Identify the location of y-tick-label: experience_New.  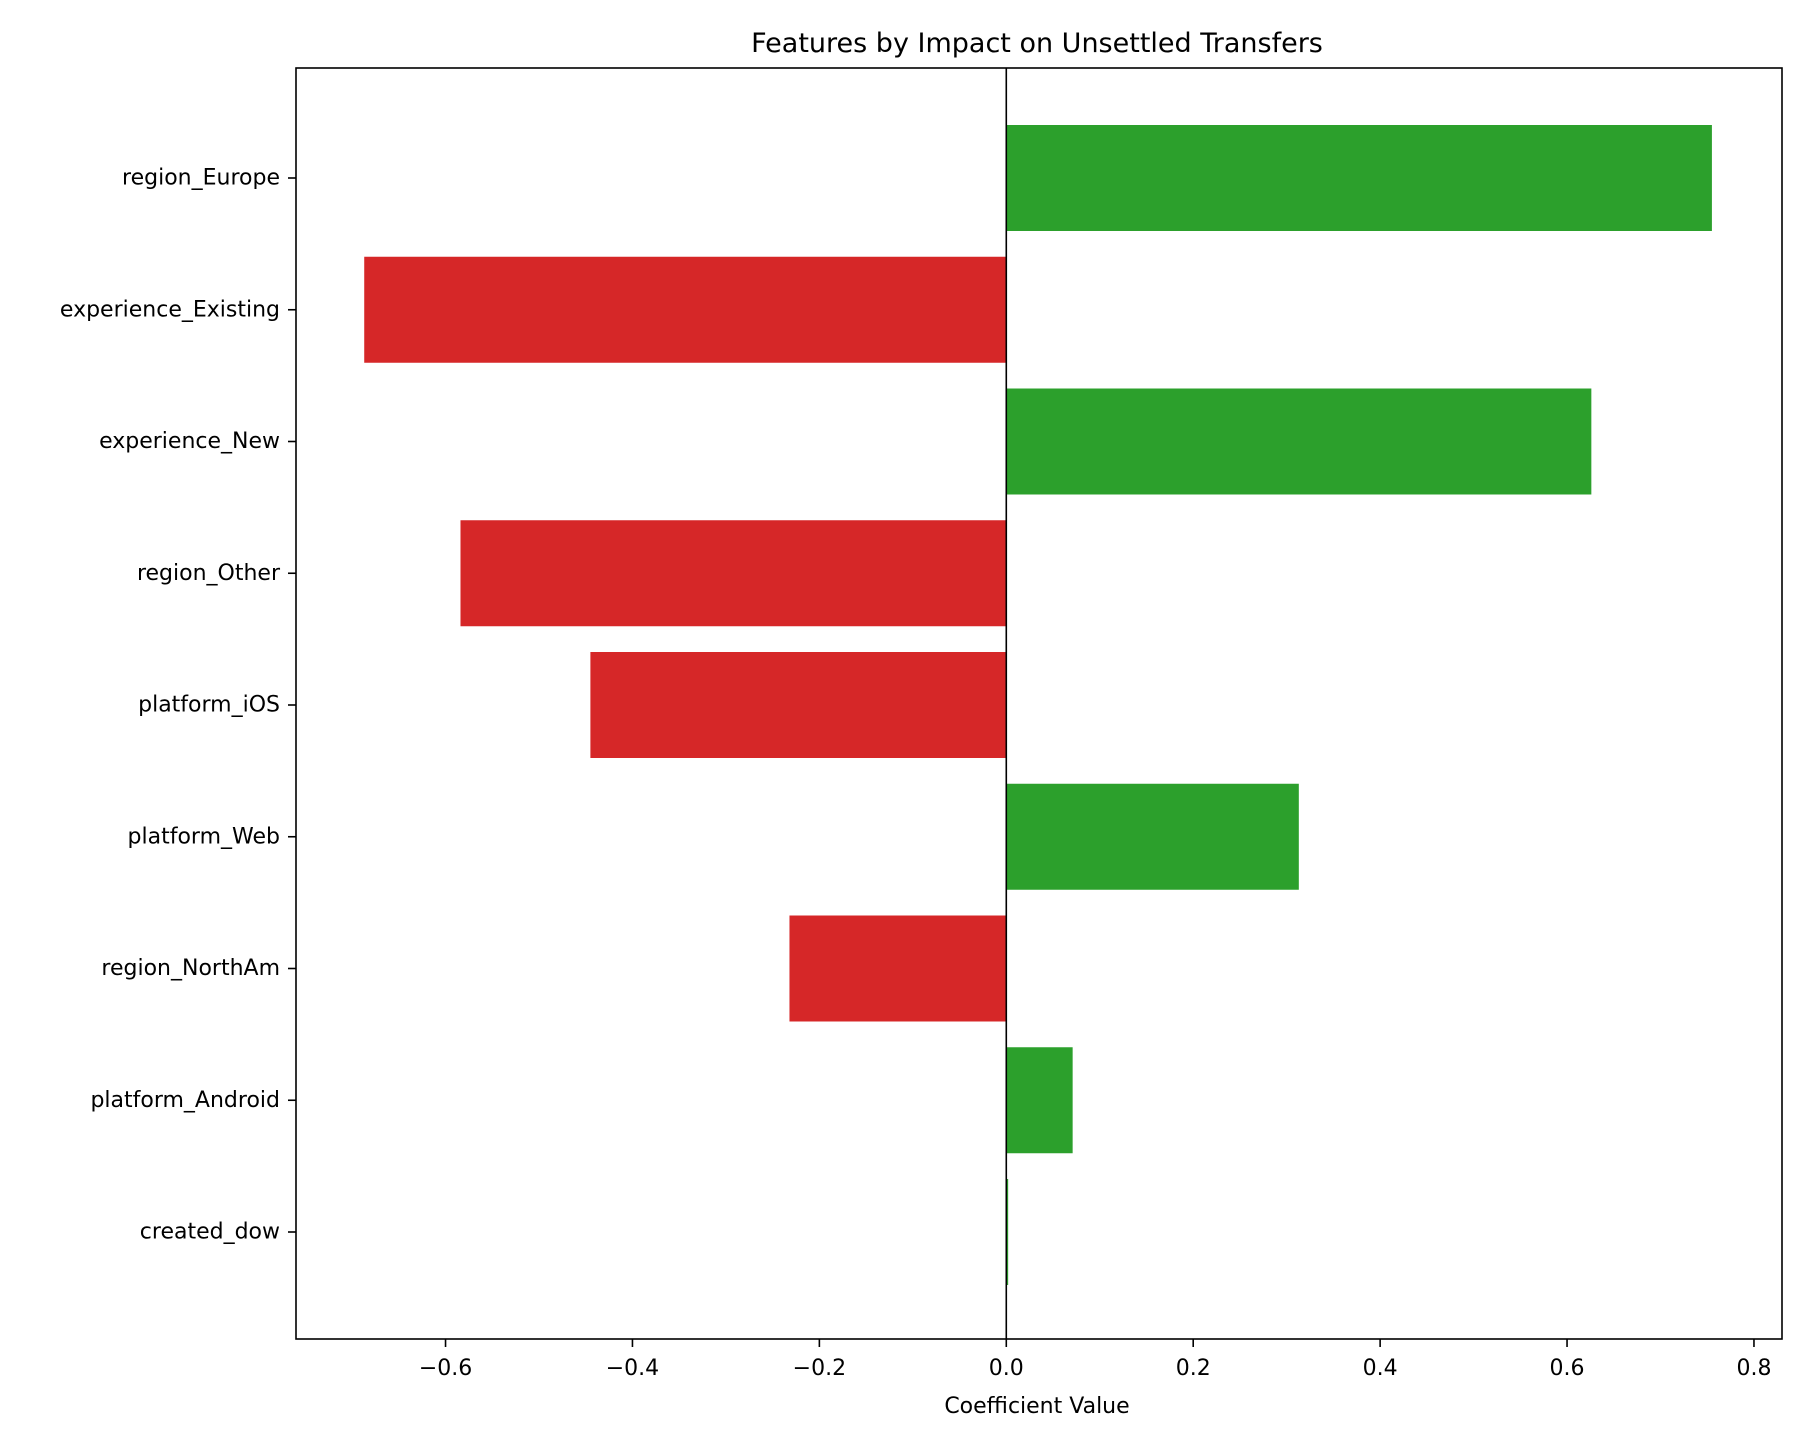
(189, 441).